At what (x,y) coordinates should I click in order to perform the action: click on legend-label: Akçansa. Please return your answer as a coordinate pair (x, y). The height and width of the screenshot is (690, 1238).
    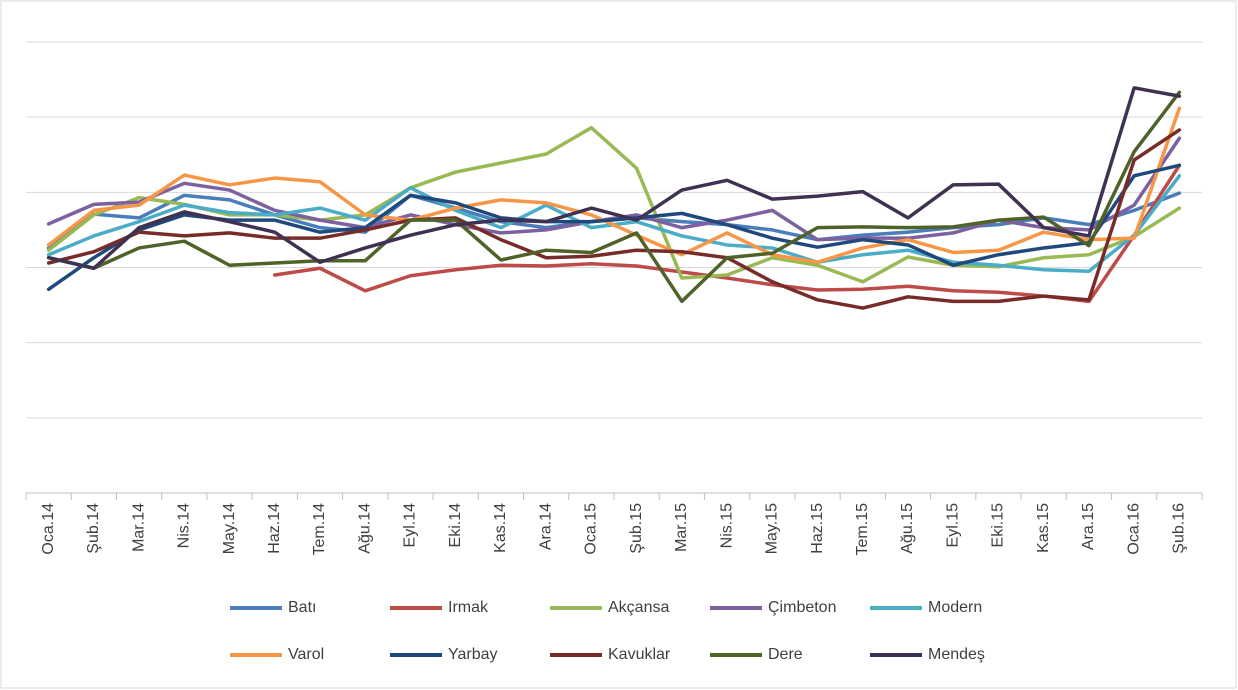
    Looking at the image, I should click on (638, 607).